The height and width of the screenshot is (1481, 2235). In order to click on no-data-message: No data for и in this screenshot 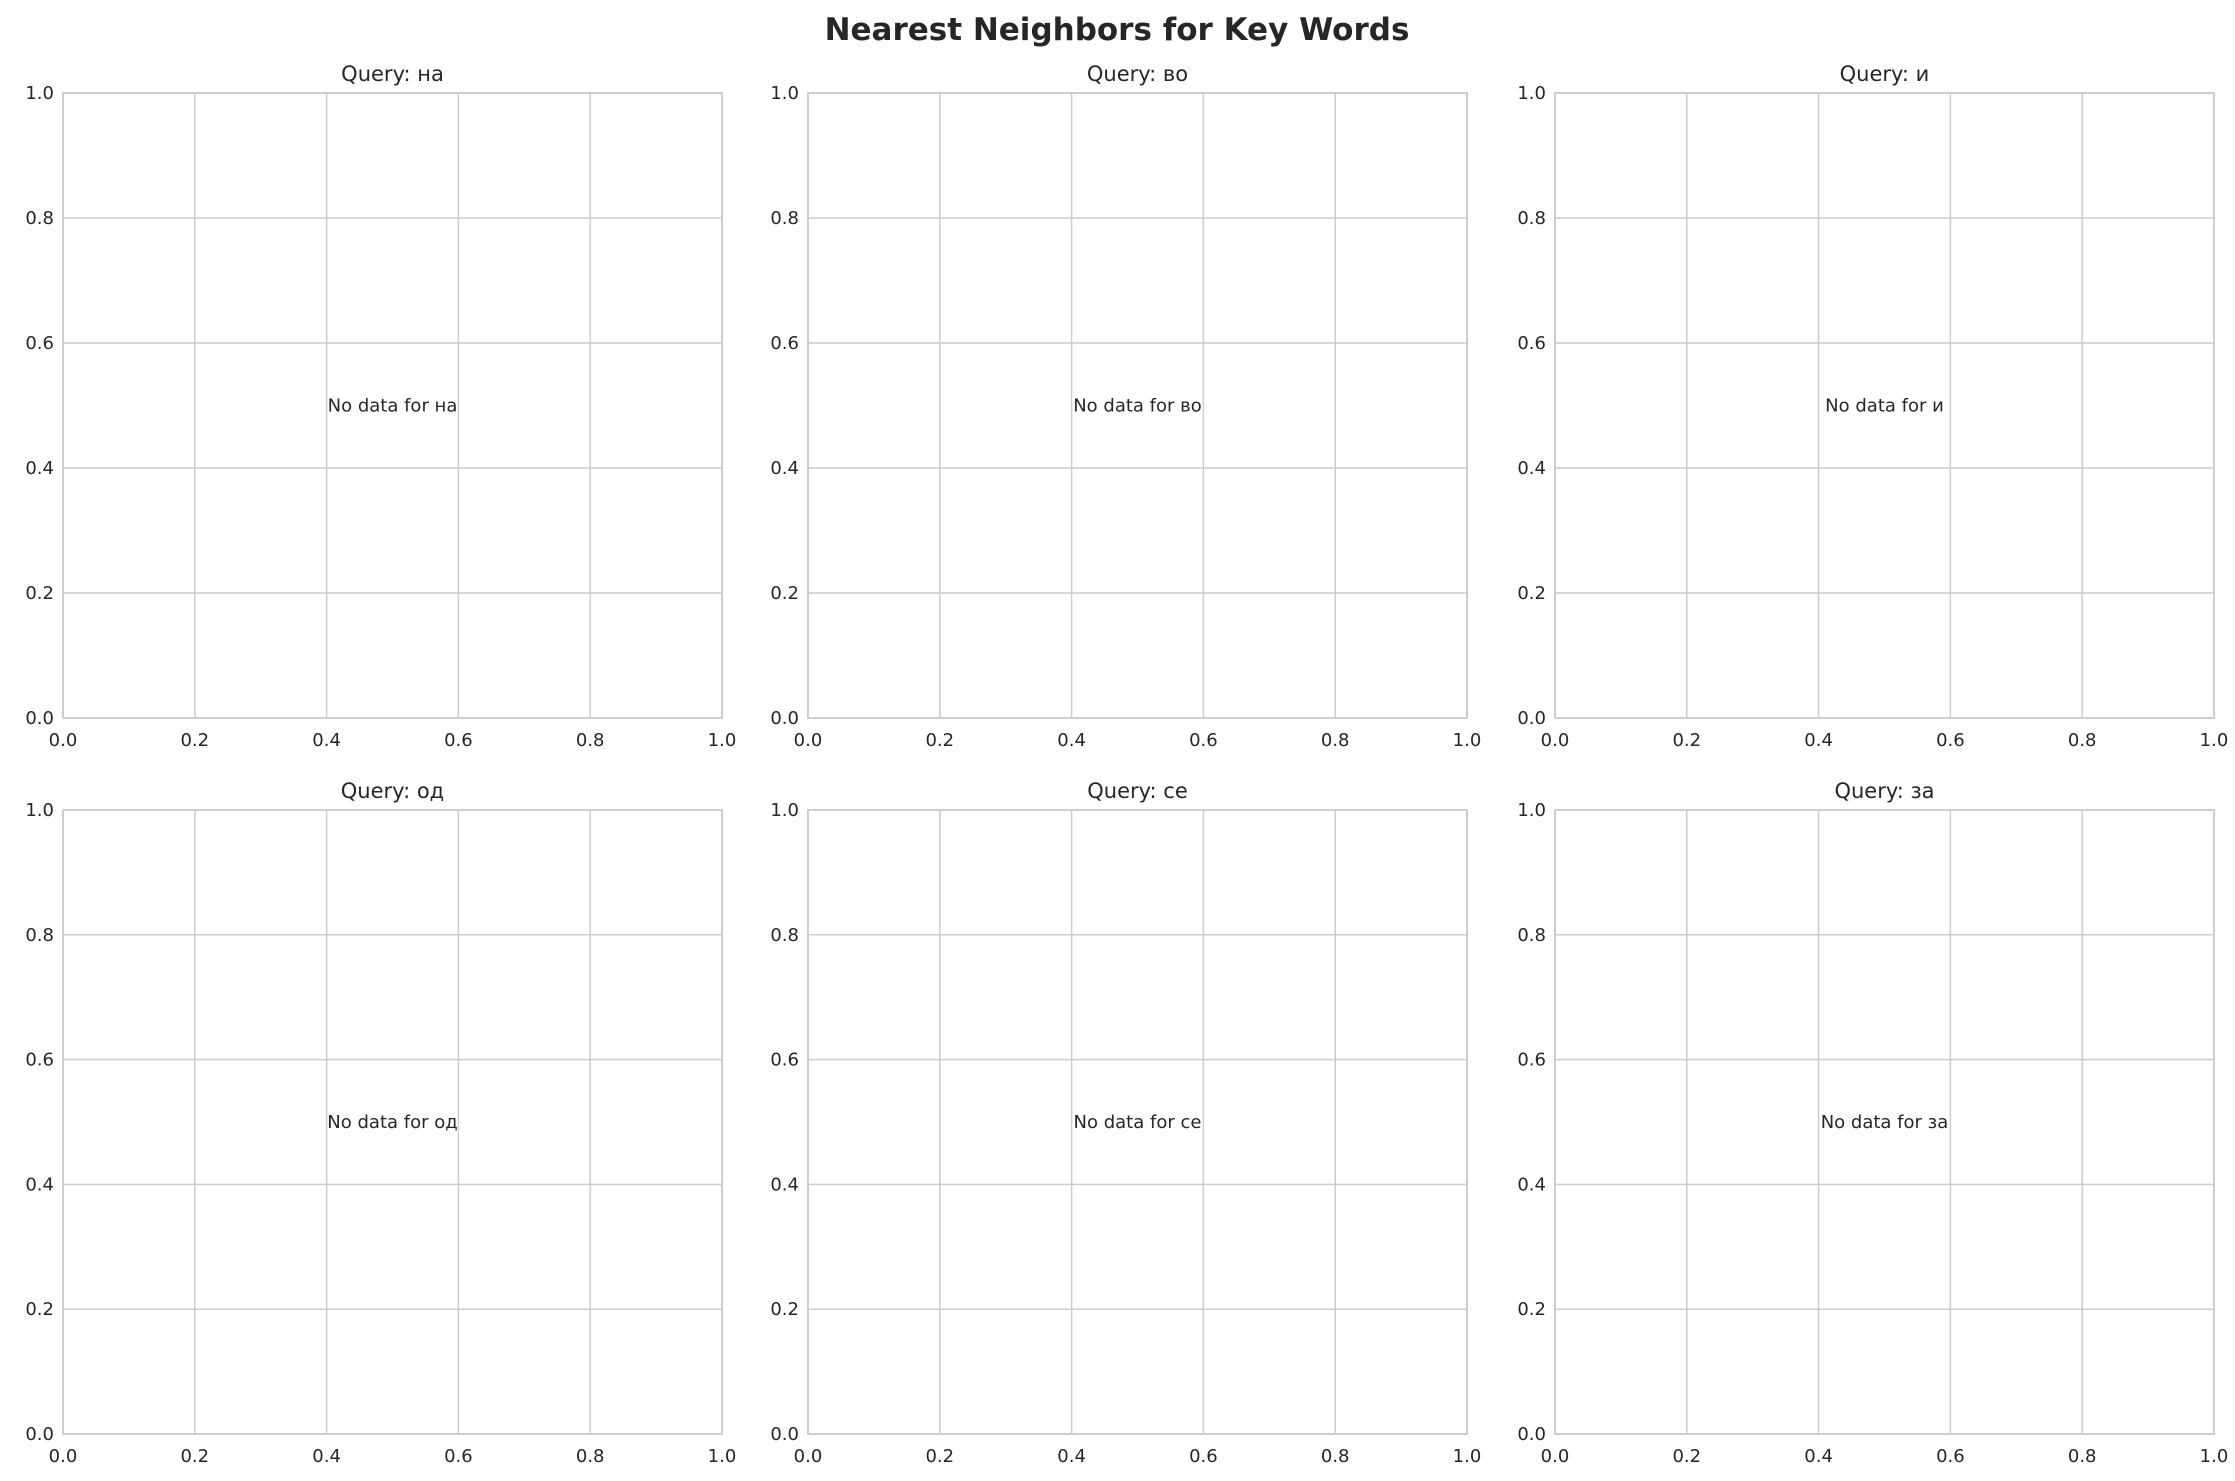, I will do `click(1884, 406)`.